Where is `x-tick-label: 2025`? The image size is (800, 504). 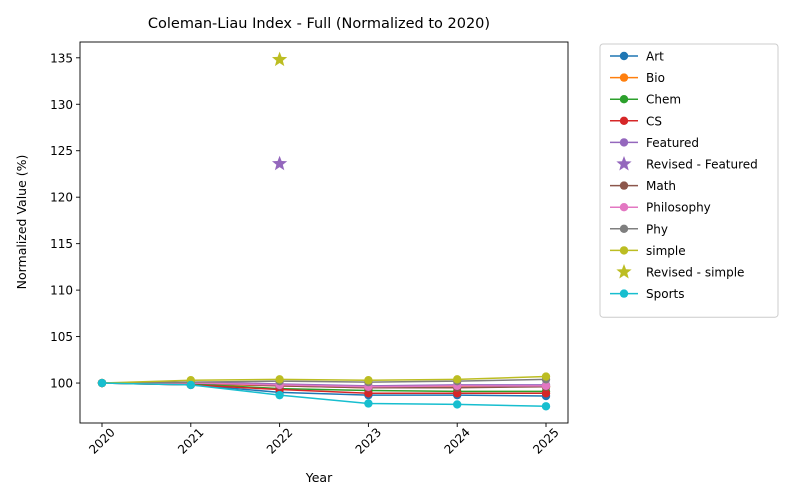 x-tick-label: 2025 is located at coordinates (545, 440).